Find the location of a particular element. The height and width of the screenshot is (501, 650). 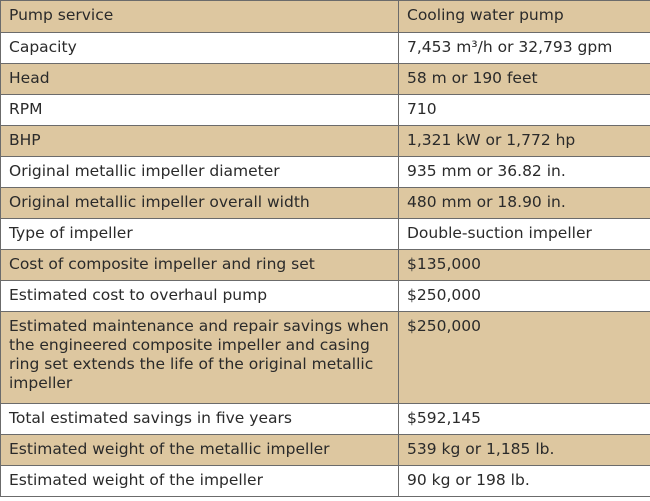

row-value: Double-suction impeller is located at coordinates (524, 234).